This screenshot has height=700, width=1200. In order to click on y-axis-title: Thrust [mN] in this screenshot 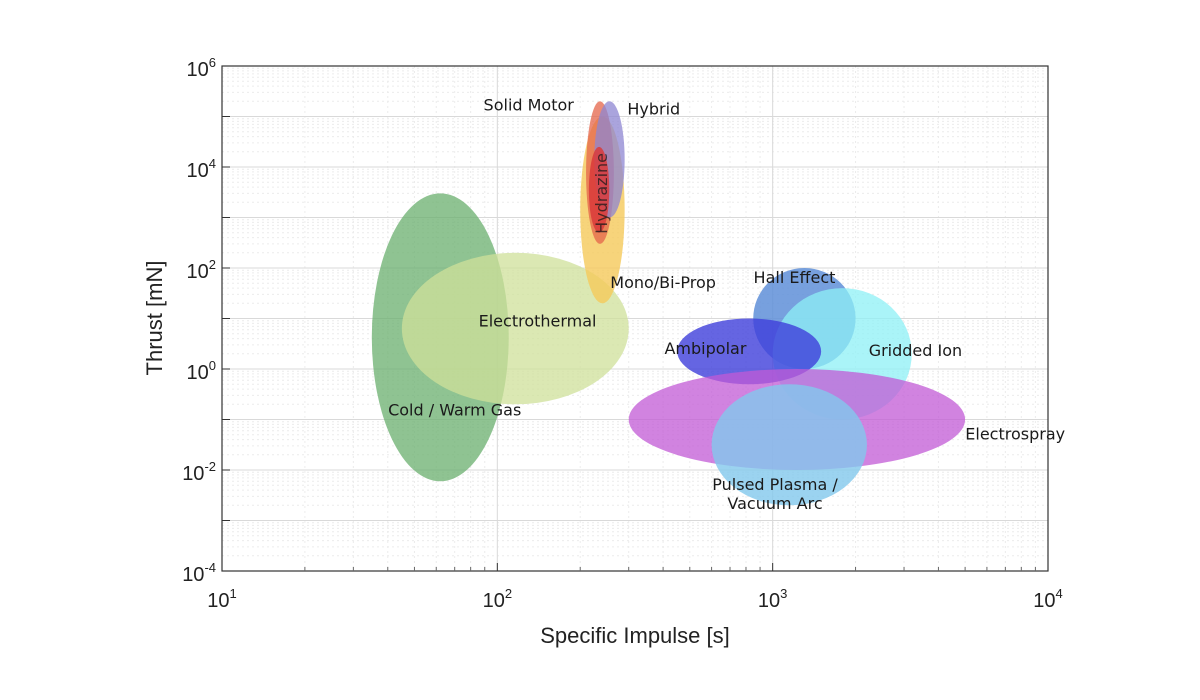, I will do `click(154, 318)`.